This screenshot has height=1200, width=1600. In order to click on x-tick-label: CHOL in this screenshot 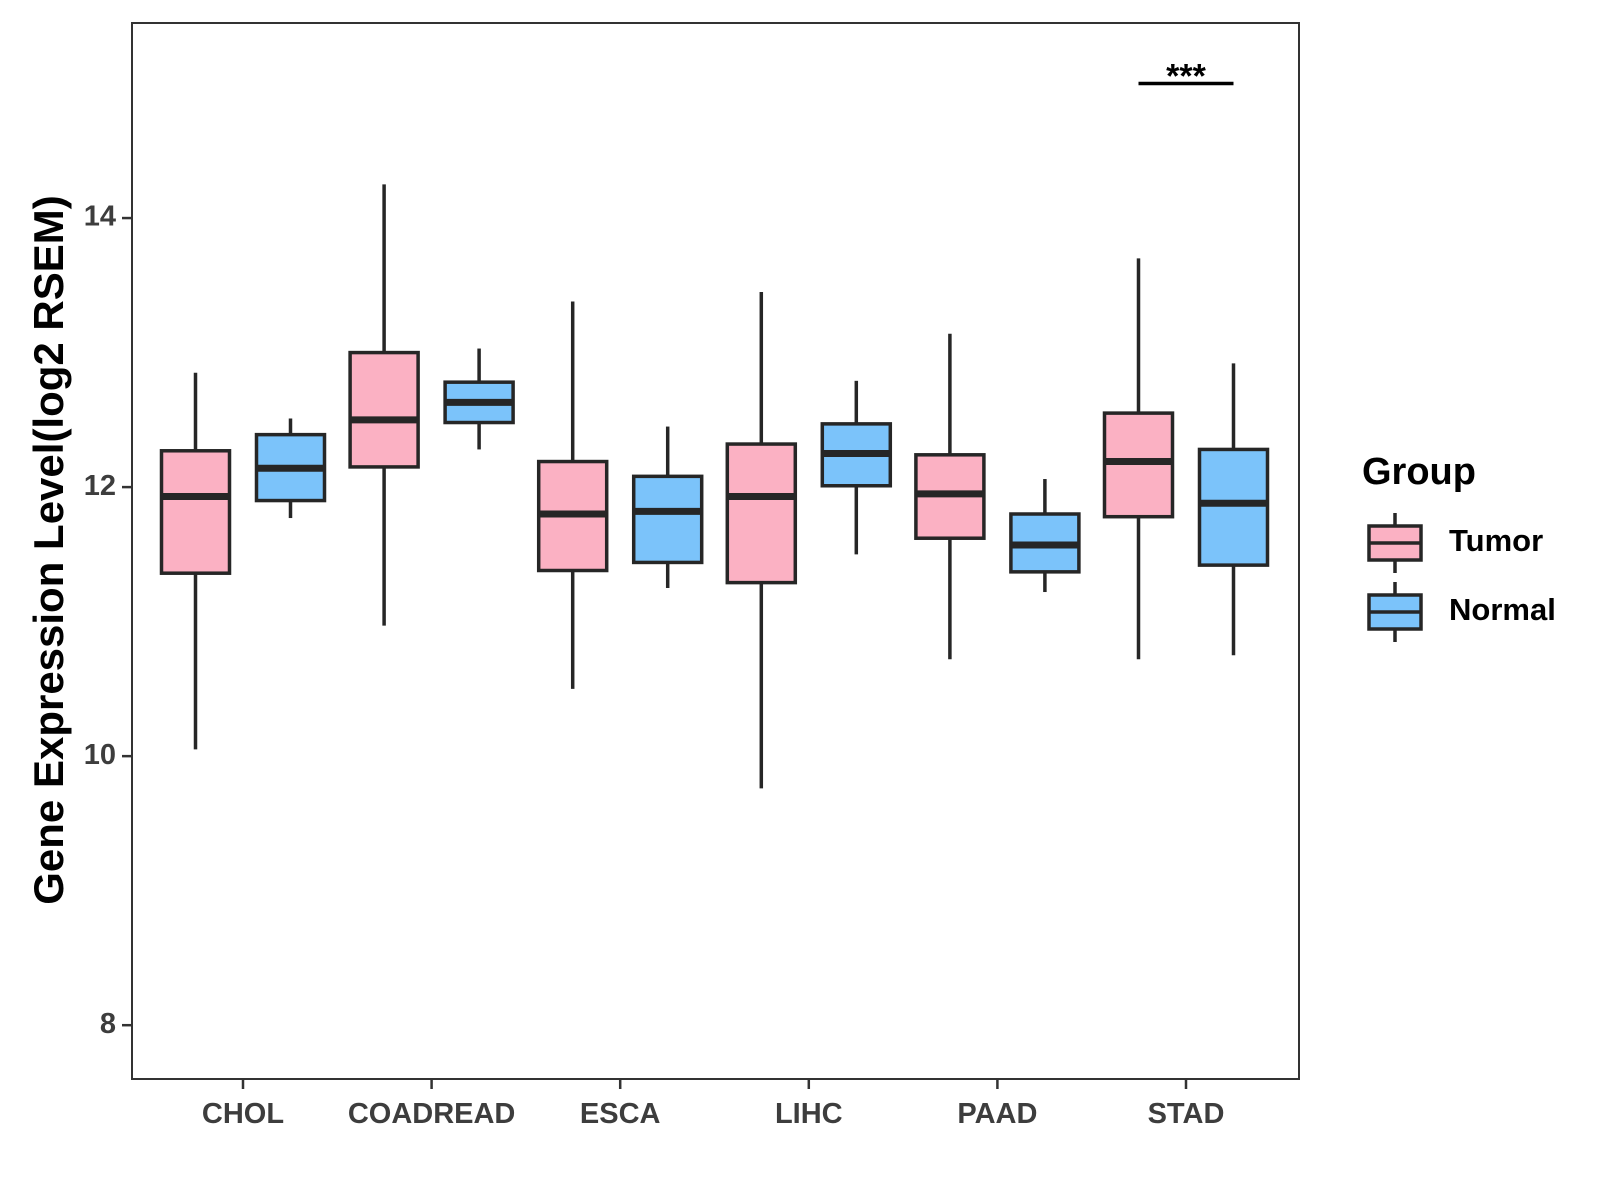, I will do `click(243, 1114)`.